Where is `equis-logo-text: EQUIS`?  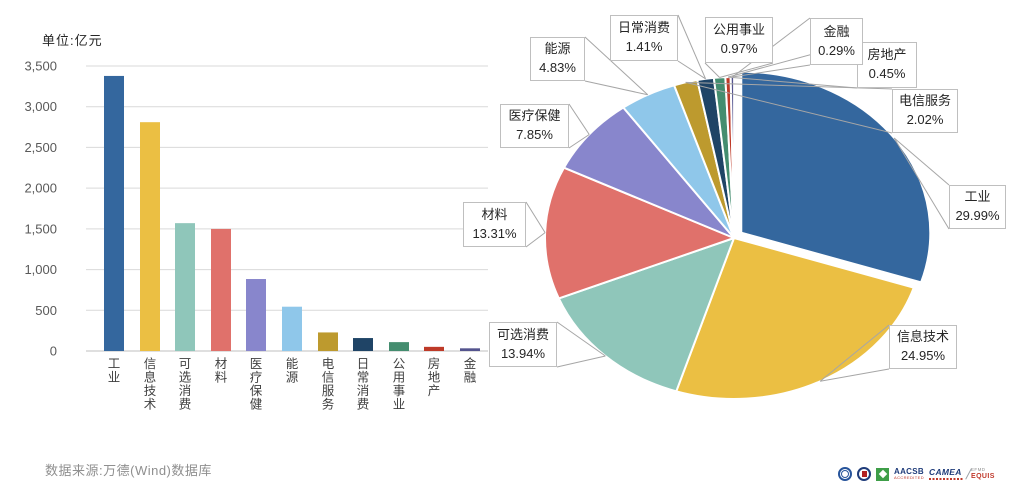
equis-logo-text: EQUIS is located at coordinates (983, 476).